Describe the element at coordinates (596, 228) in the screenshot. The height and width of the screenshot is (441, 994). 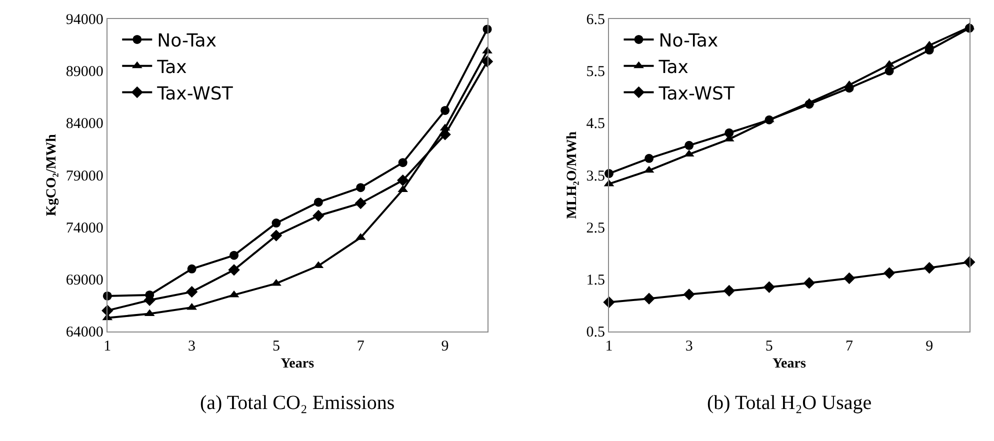
I see `y-tick-label: 2.5` at that location.